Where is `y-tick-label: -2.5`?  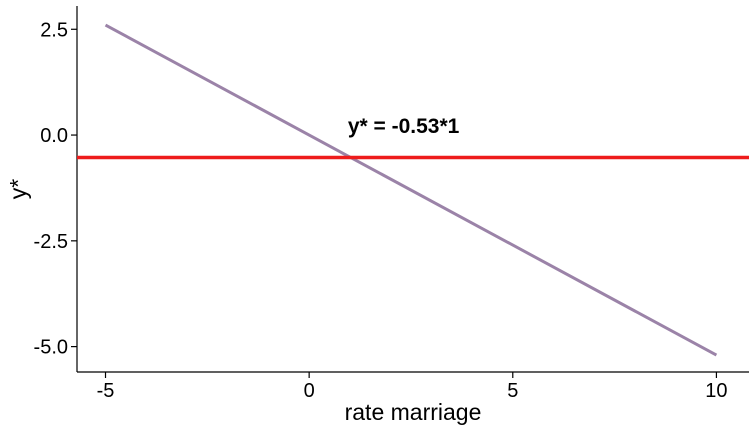
y-tick-label: -2.5 is located at coordinates (51, 242).